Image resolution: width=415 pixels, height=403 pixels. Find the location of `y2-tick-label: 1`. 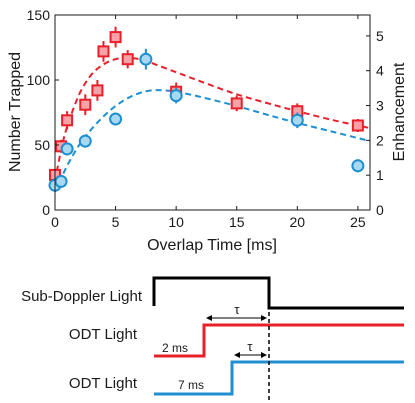

y2-tick-label: 1 is located at coordinates (380, 175).